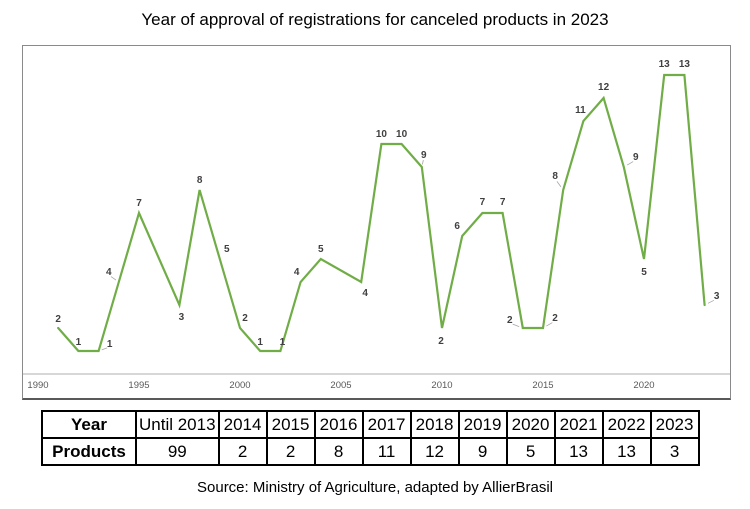 Image resolution: width=750 pixels, height=509 pixels. What do you see at coordinates (290, 424) in the screenshot?
I see `table-year-header: 2015` at bounding box center [290, 424].